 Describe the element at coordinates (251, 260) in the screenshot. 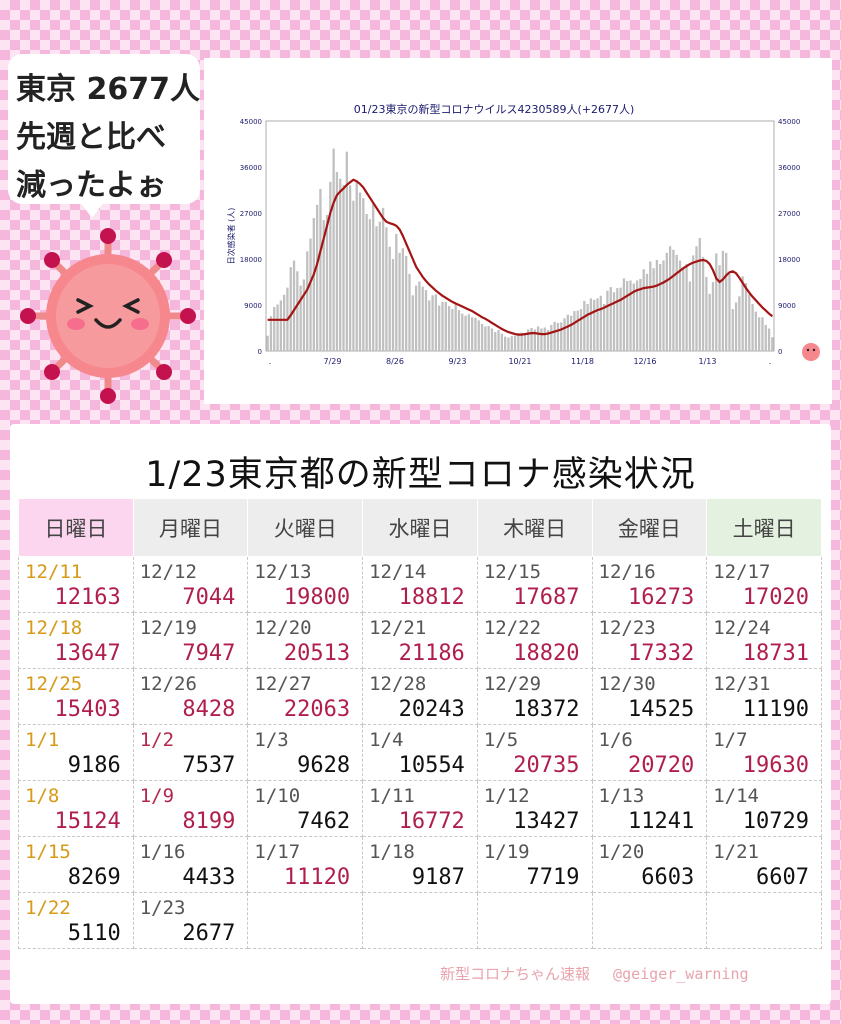

I see `ytick-left: 18000` at that location.